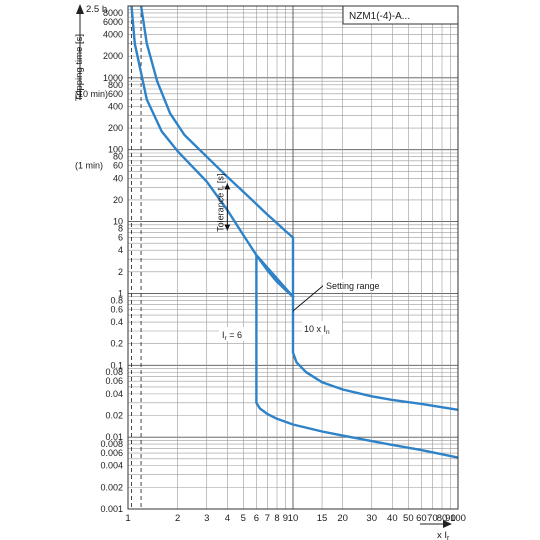 Image resolution: width=540 pixels, height=540 pixels. Describe the element at coordinates (114, 416) in the screenshot. I see `y-tick-label: 0.02` at that location.